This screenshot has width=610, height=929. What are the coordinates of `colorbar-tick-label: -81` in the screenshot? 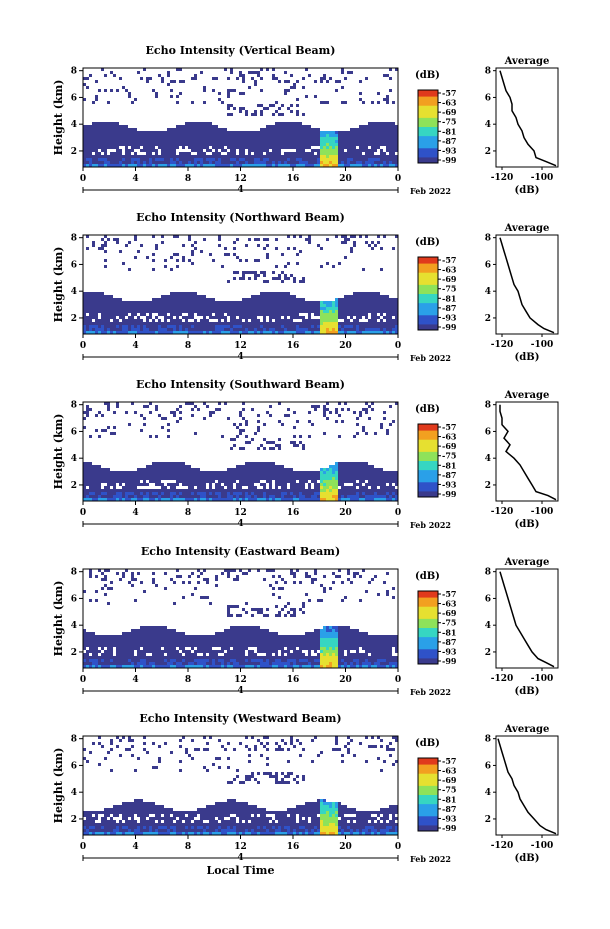 It's located at (449, 465).